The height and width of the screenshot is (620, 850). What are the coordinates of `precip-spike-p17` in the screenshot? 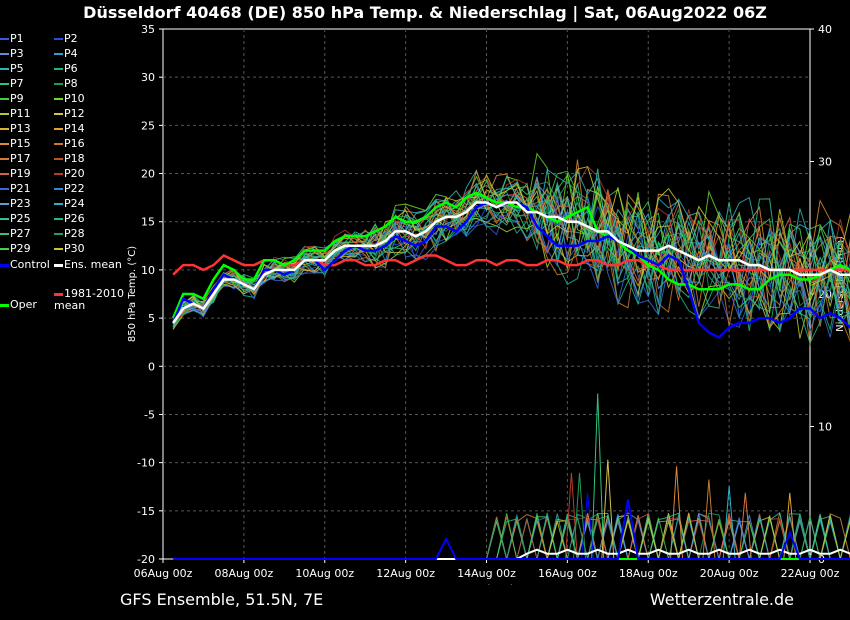 It's located at (745, 526).